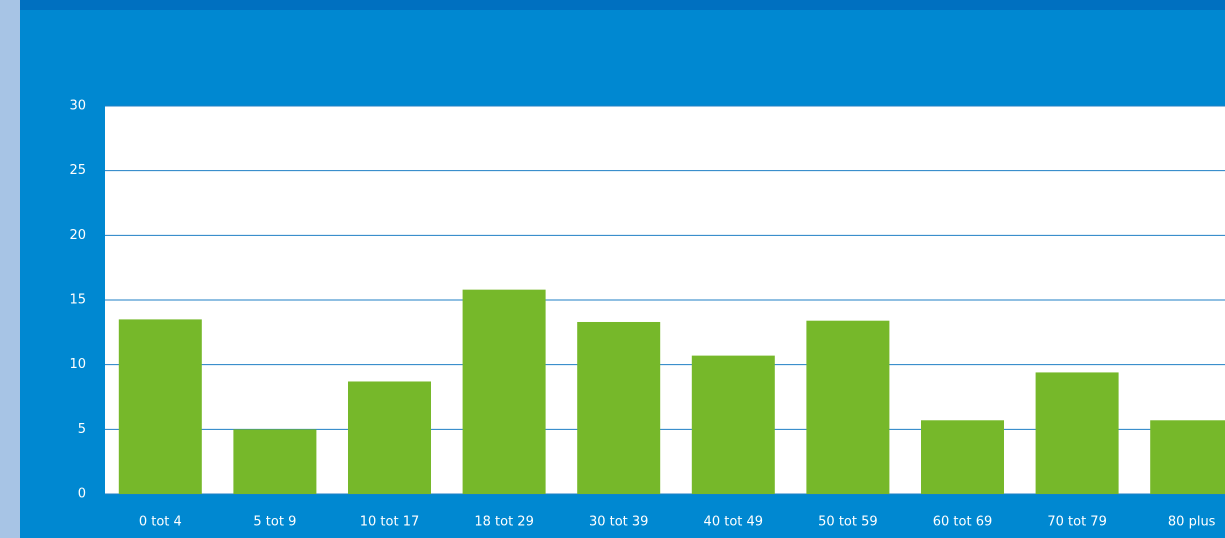 The width and height of the screenshot is (1225, 538). I want to click on x-tick-label: 70 tot 79, so click(1077, 522).